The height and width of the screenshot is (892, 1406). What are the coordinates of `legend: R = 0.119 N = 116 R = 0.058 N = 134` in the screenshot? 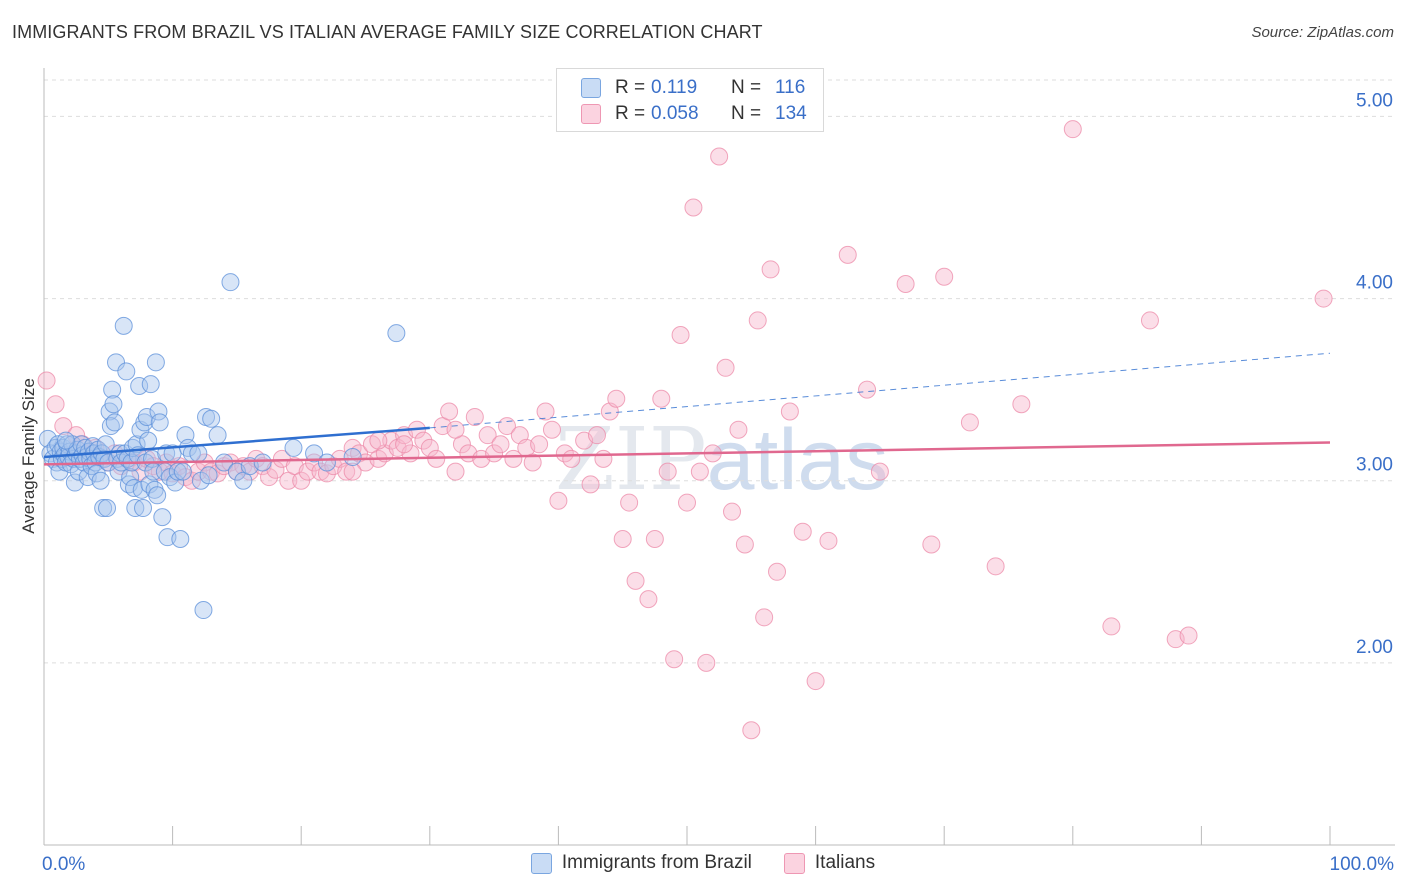 It's located at (690, 100).